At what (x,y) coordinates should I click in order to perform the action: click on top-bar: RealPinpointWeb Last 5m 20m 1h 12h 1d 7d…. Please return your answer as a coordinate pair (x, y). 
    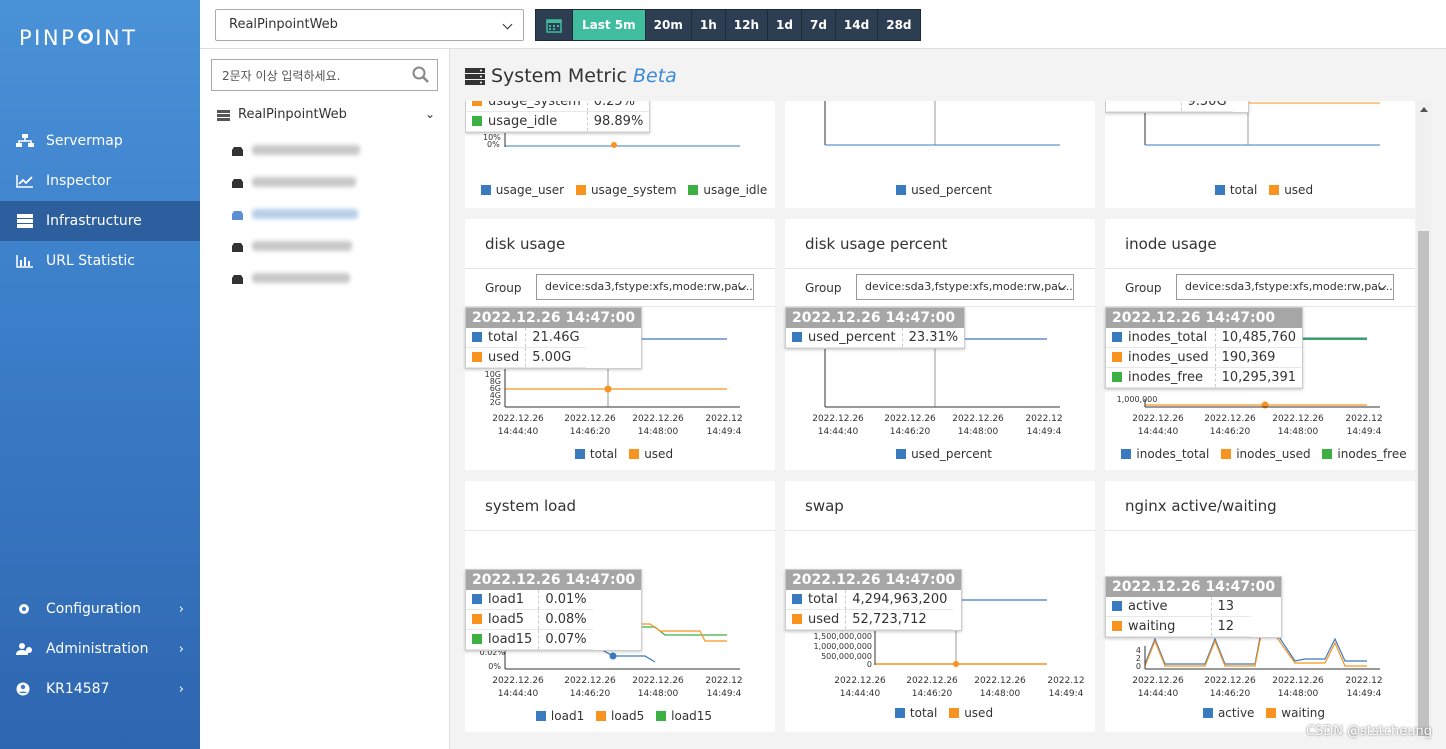
    Looking at the image, I should click on (823, 24).